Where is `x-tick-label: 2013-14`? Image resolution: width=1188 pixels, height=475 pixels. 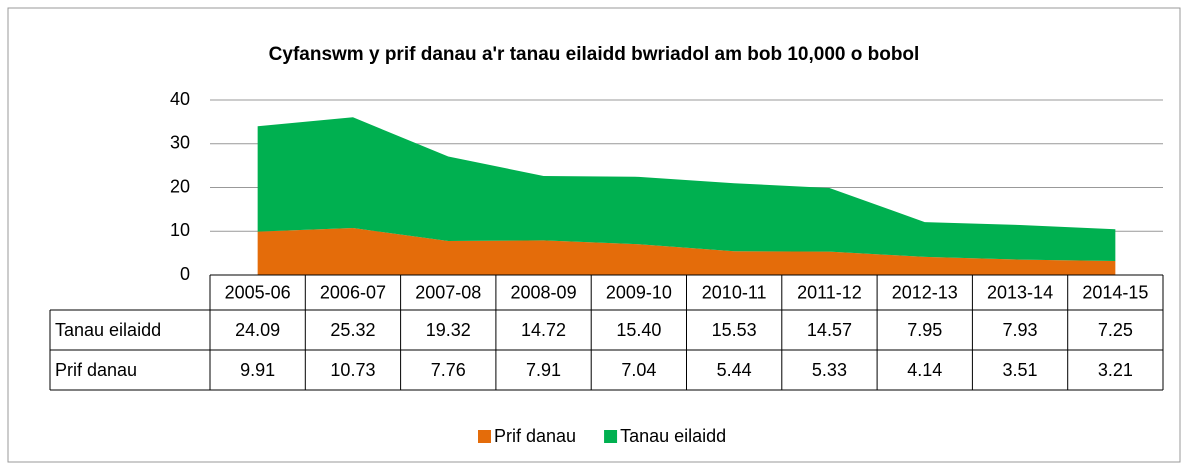
x-tick-label: 2013-14 is located at coordinates (1020, 292).